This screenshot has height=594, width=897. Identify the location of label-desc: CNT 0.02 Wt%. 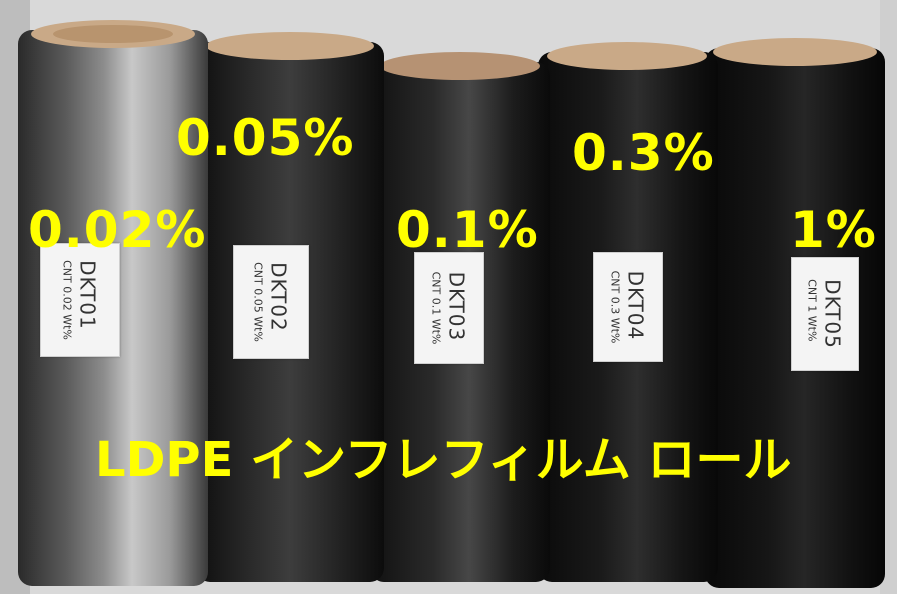
(67, 300).